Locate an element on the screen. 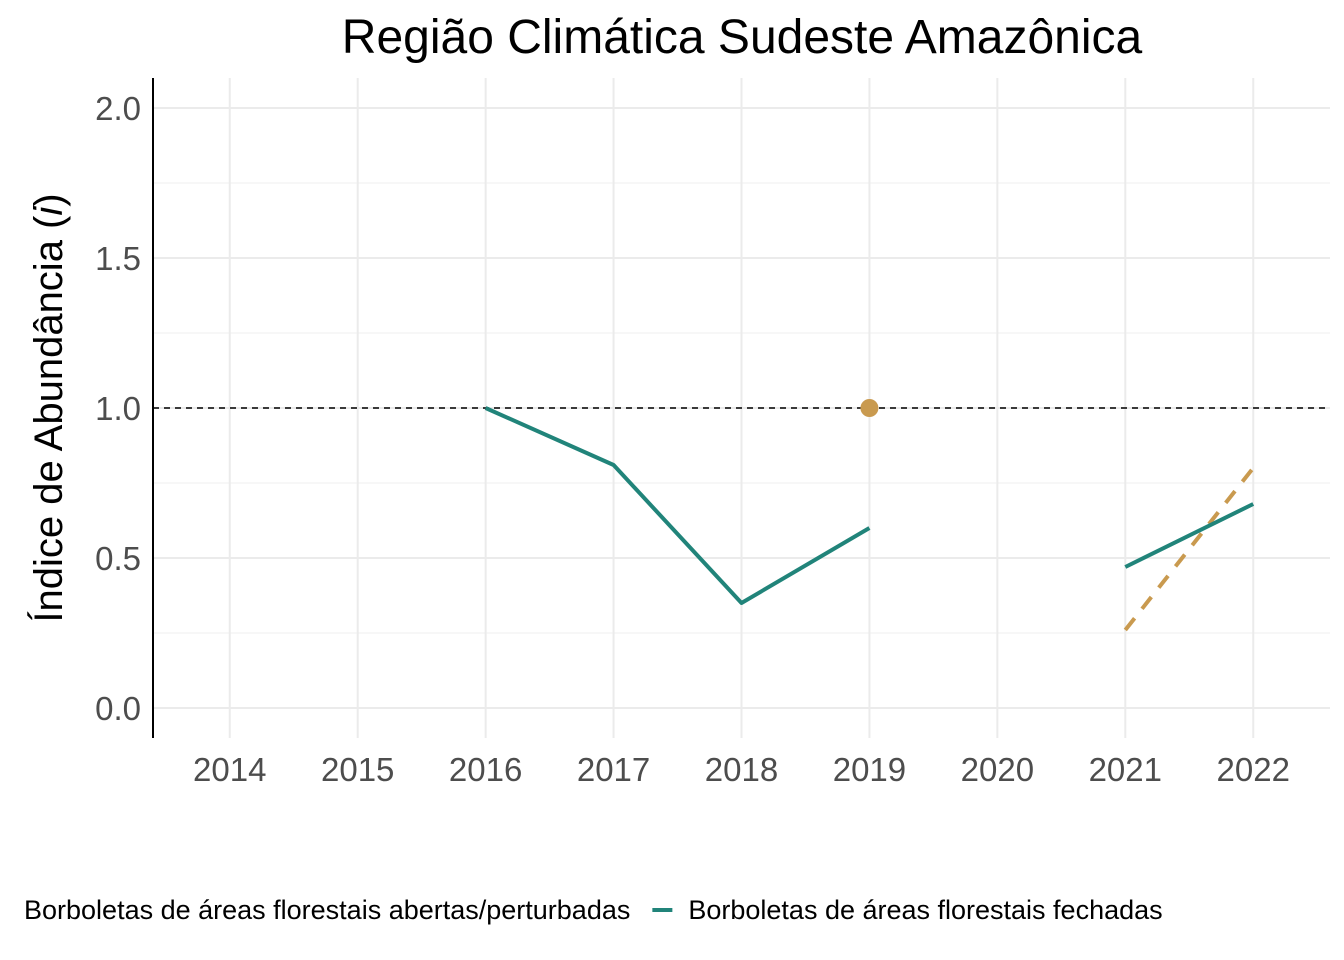 The height and width of the screenshot is (960, 1344). x-tick-label: 2017 is located at coordinates (613, 769).